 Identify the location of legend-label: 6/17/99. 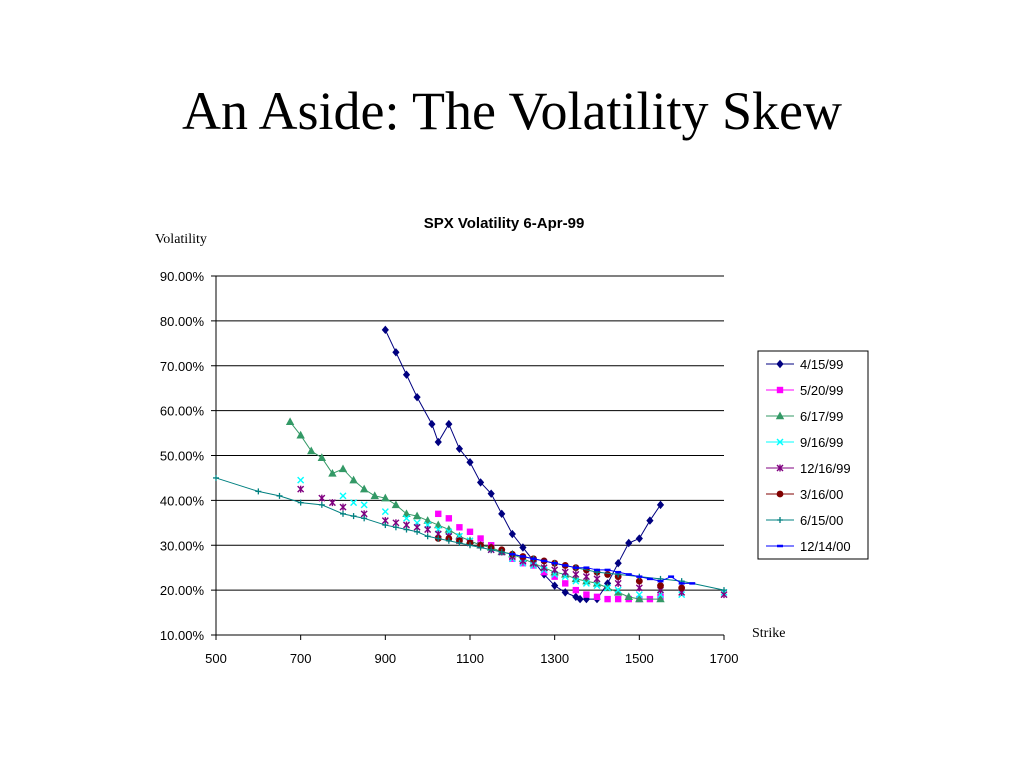
(821, 416).